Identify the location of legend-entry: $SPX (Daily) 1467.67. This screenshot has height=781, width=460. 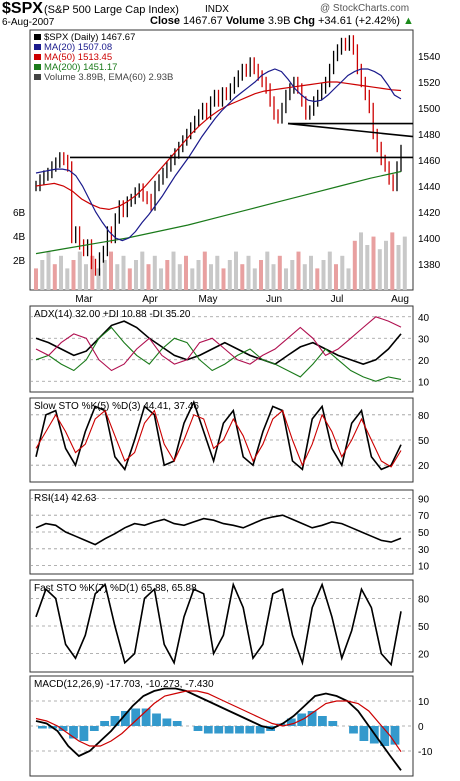
(89, 37).